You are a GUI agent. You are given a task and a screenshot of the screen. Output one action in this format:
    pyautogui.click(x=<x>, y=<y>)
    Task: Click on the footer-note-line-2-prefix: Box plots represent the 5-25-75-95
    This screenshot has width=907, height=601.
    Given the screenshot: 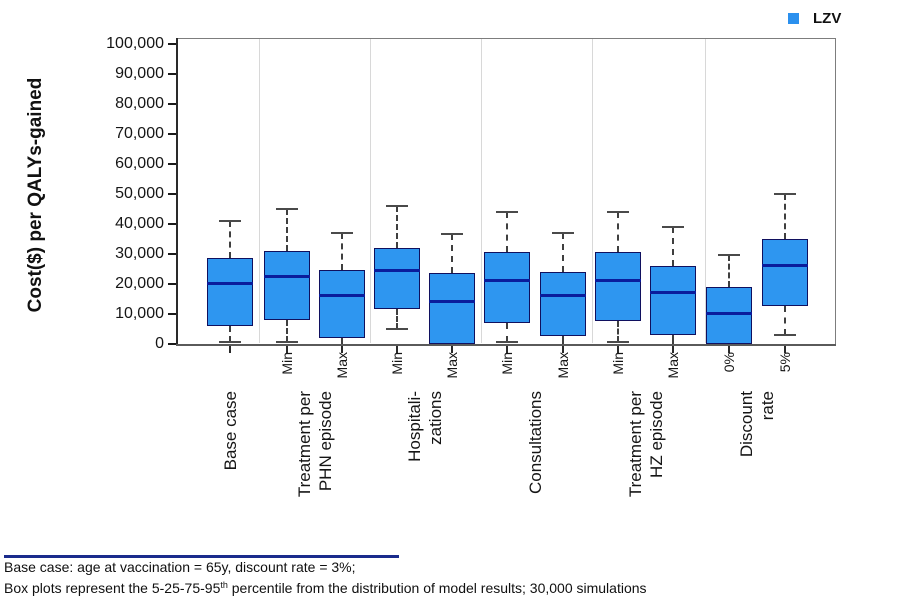 What is the action you would take?
    pyautogui.click(x=112, y=588)
    